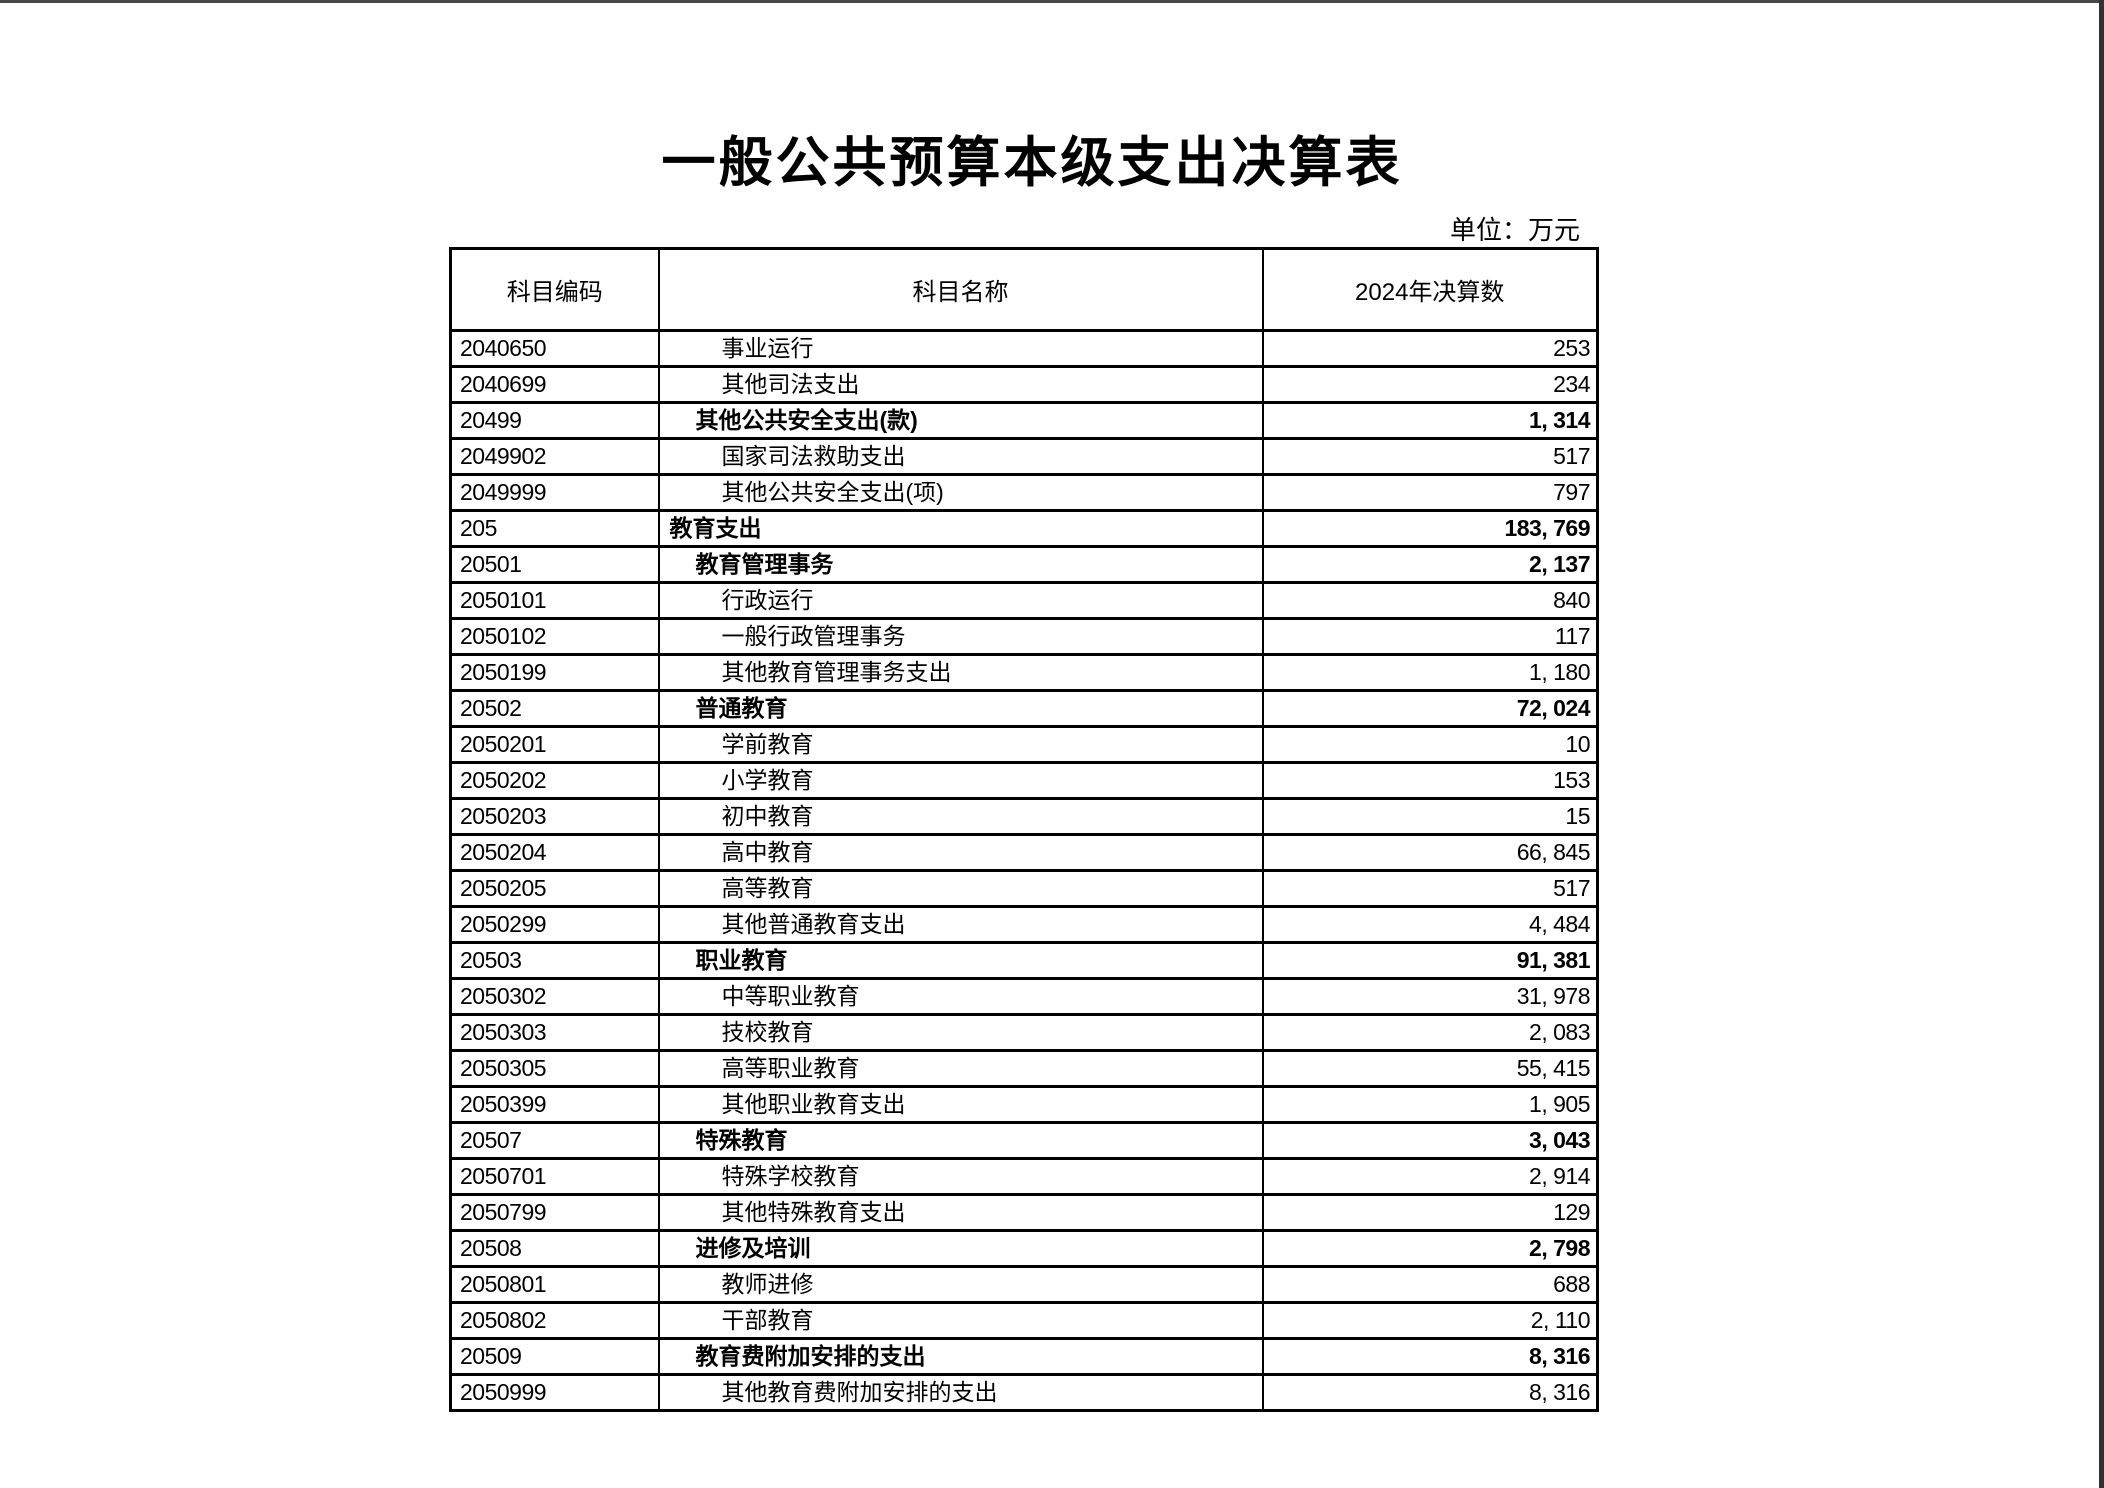  I want to click on table-header-row: 科目编码 科目名称 2024年决算数, so click(1024, 289).